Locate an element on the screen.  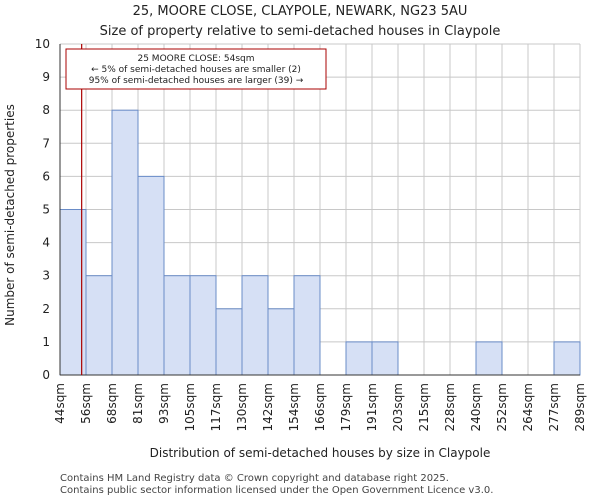
x-tick-label: 252sqm is located at coordinates (502, 407).